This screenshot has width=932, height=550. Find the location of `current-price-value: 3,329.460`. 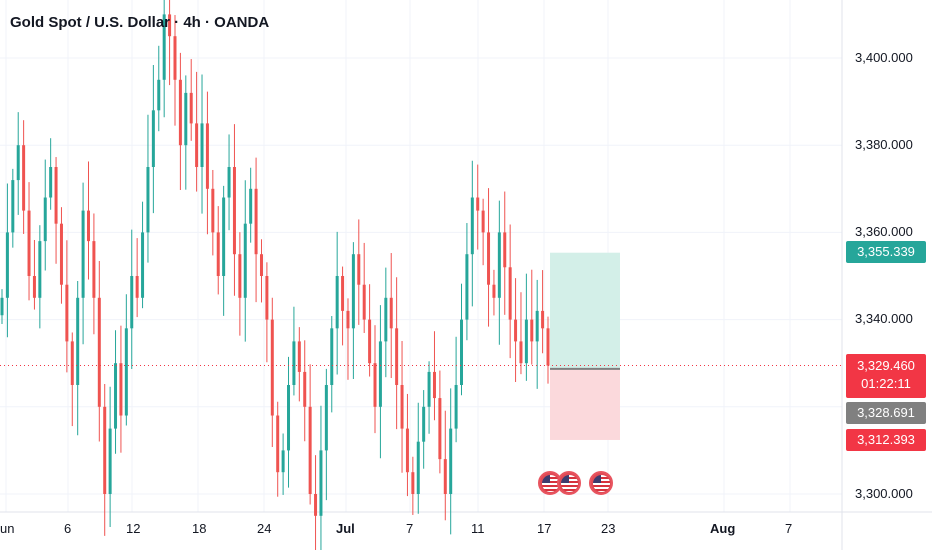

current-price-value: 3,329.460 is located at coordinates (886, 365).